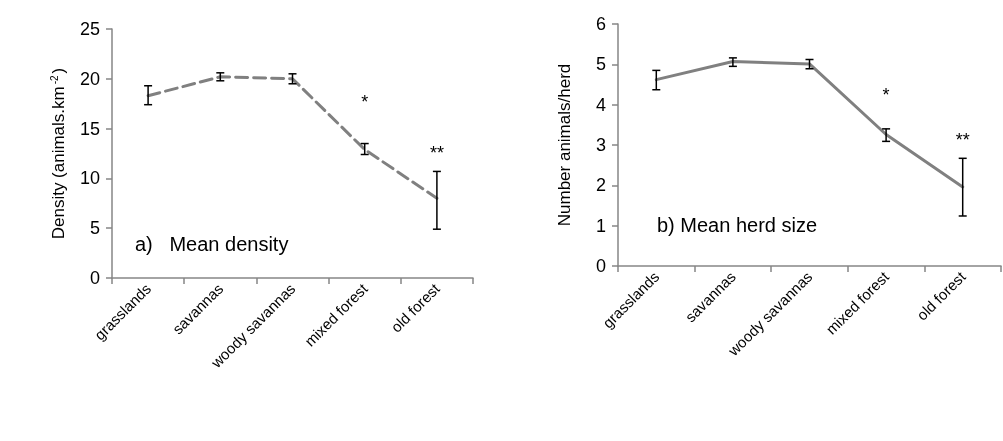 Image resolution: width=1003 pixels, height=441 pixels. Describe the element at coordinates (737, 225) in the screenshot. I see `text: b) Mean herd size` at that location.